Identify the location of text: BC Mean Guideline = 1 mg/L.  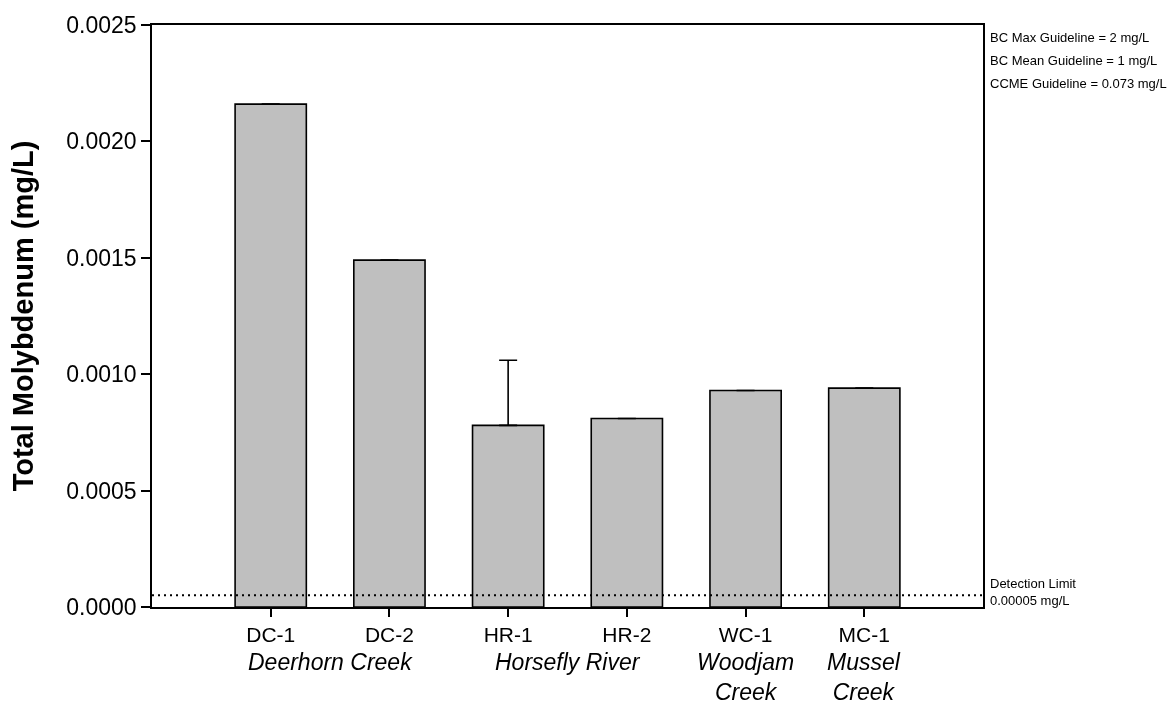
(1074, 60).